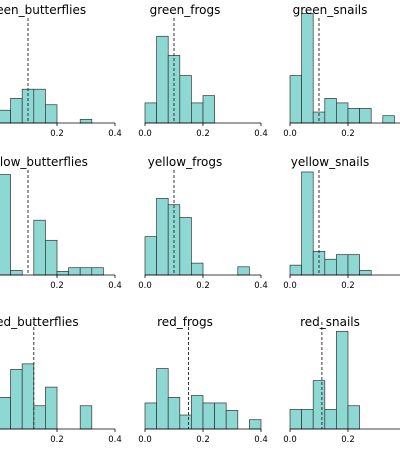 This screenshot has width=400, height=450. What do you see at coordinates (203, 380) in the screenshot?
I see `panel-red_frogs: 0.0 0.2 0.4 red_frogs` at bounding box center [203, 380].